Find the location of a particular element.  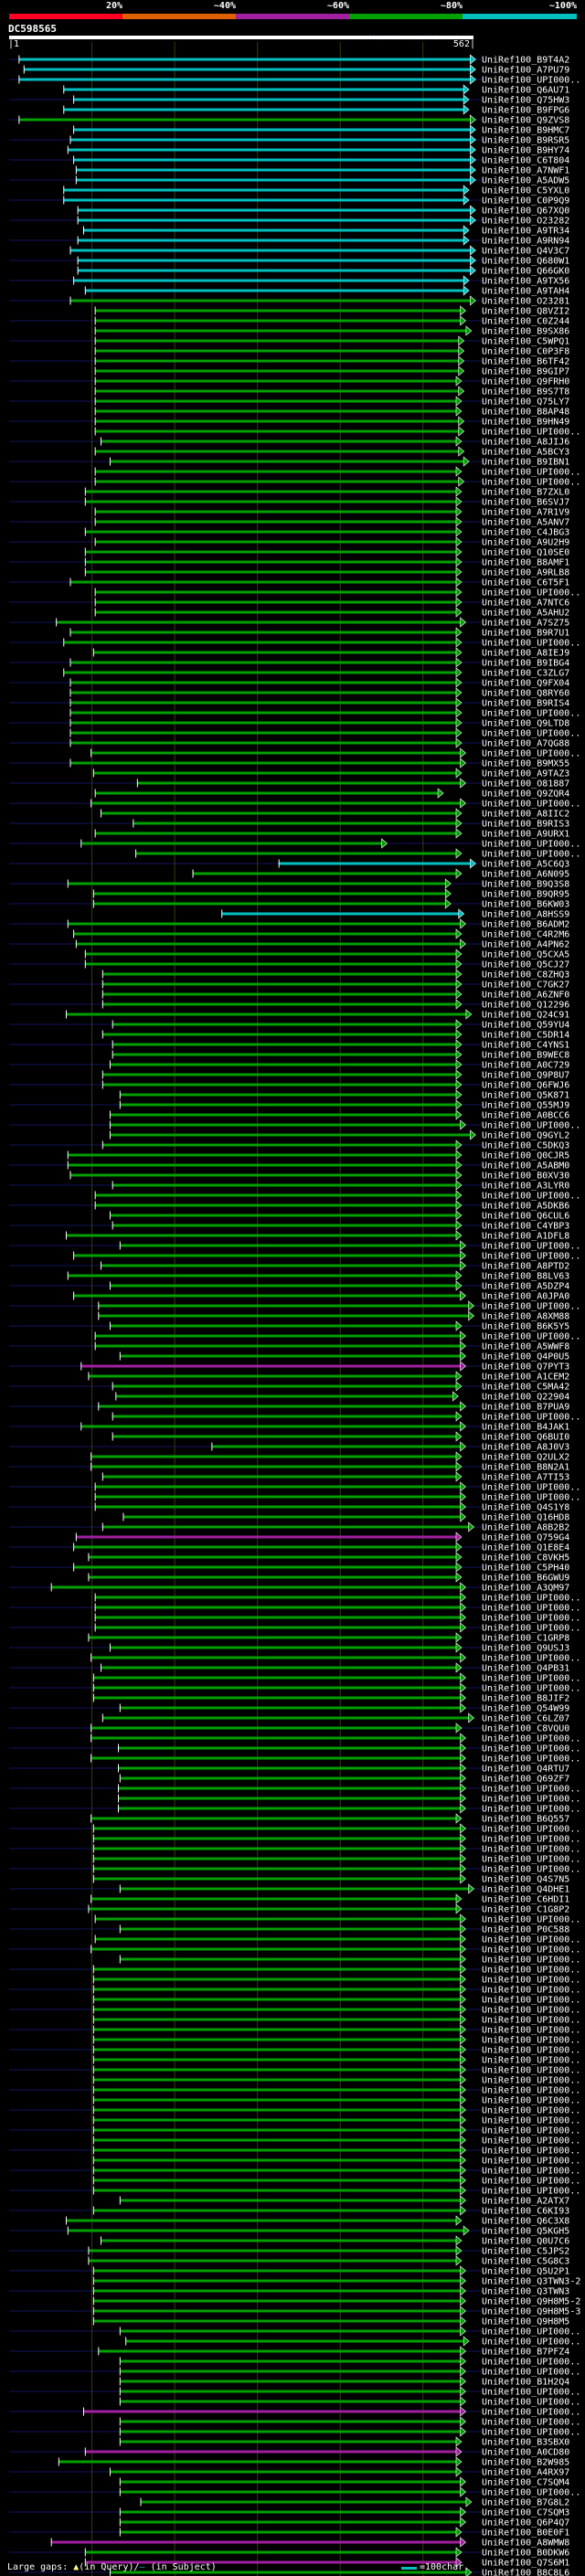

hit-label: UniRef100_Q75HW3 is located at coordinates (525, 101).